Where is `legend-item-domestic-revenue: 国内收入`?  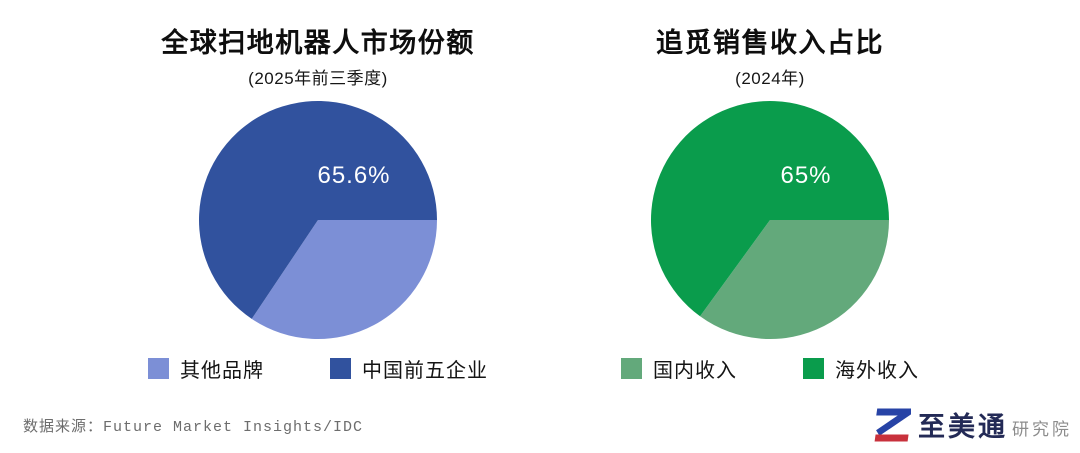
legend-item-domestic-revenue: 国内收入 is located at coordinates (679, 368).